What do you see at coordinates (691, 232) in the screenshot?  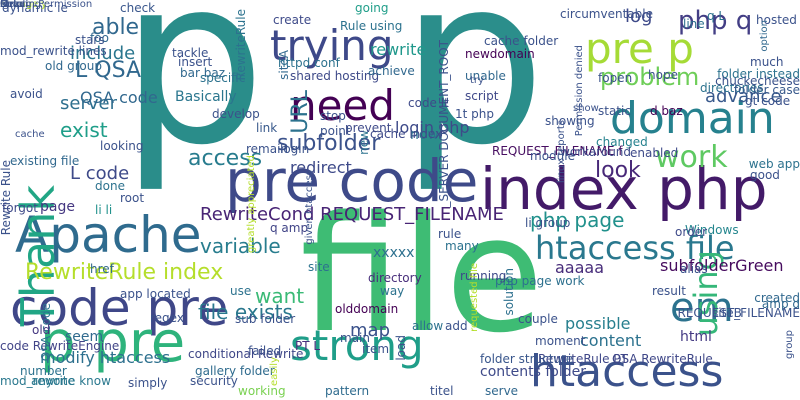 I see `word-cloud-term: order` at bounding box center [691, 232].